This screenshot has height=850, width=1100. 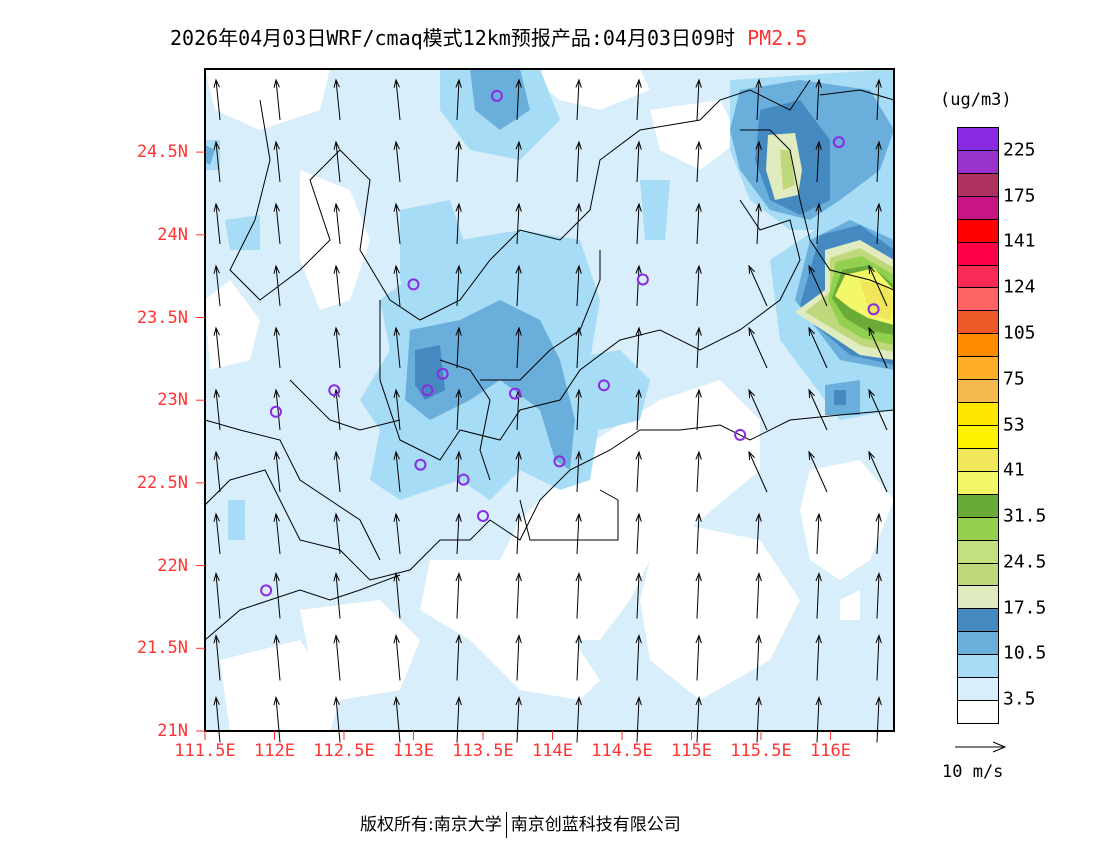 I want to click on color-bar-label: 17.5, so click(x=1025, y=608).